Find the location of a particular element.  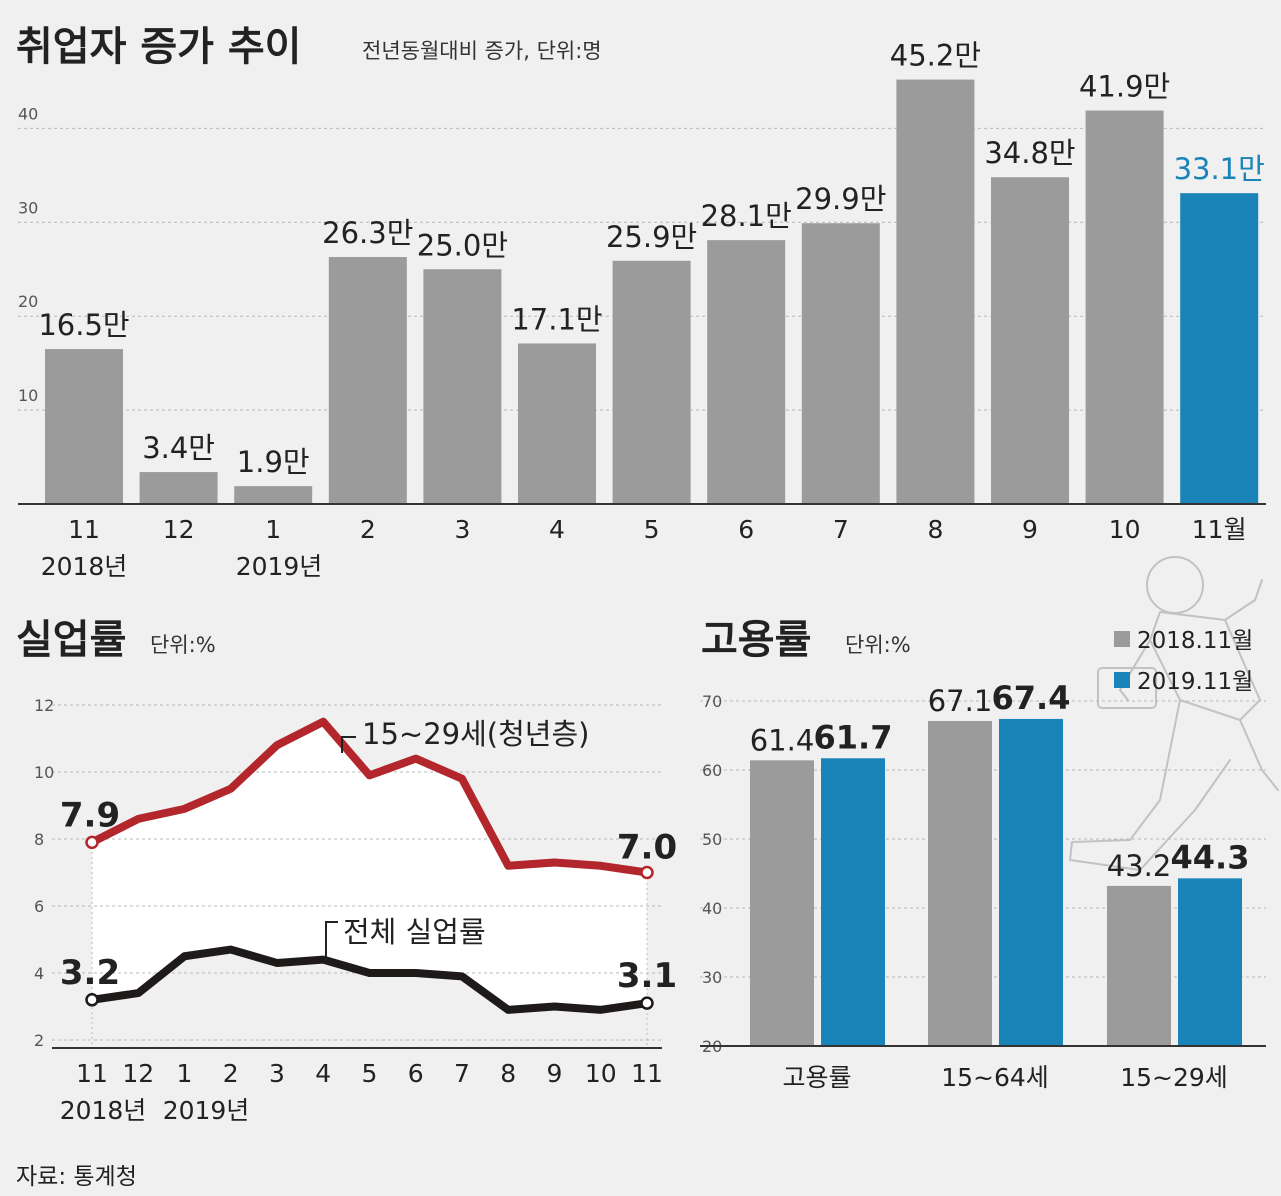

chart2-area-fill is located at coordinates (369, 865).